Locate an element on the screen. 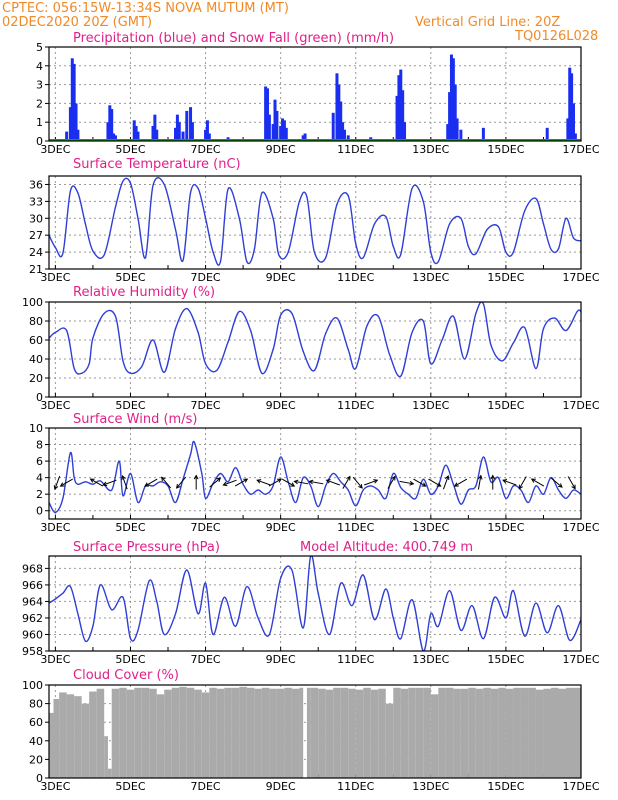 The image size is (618, 800). plot-area is located at coordinates (315, 97).